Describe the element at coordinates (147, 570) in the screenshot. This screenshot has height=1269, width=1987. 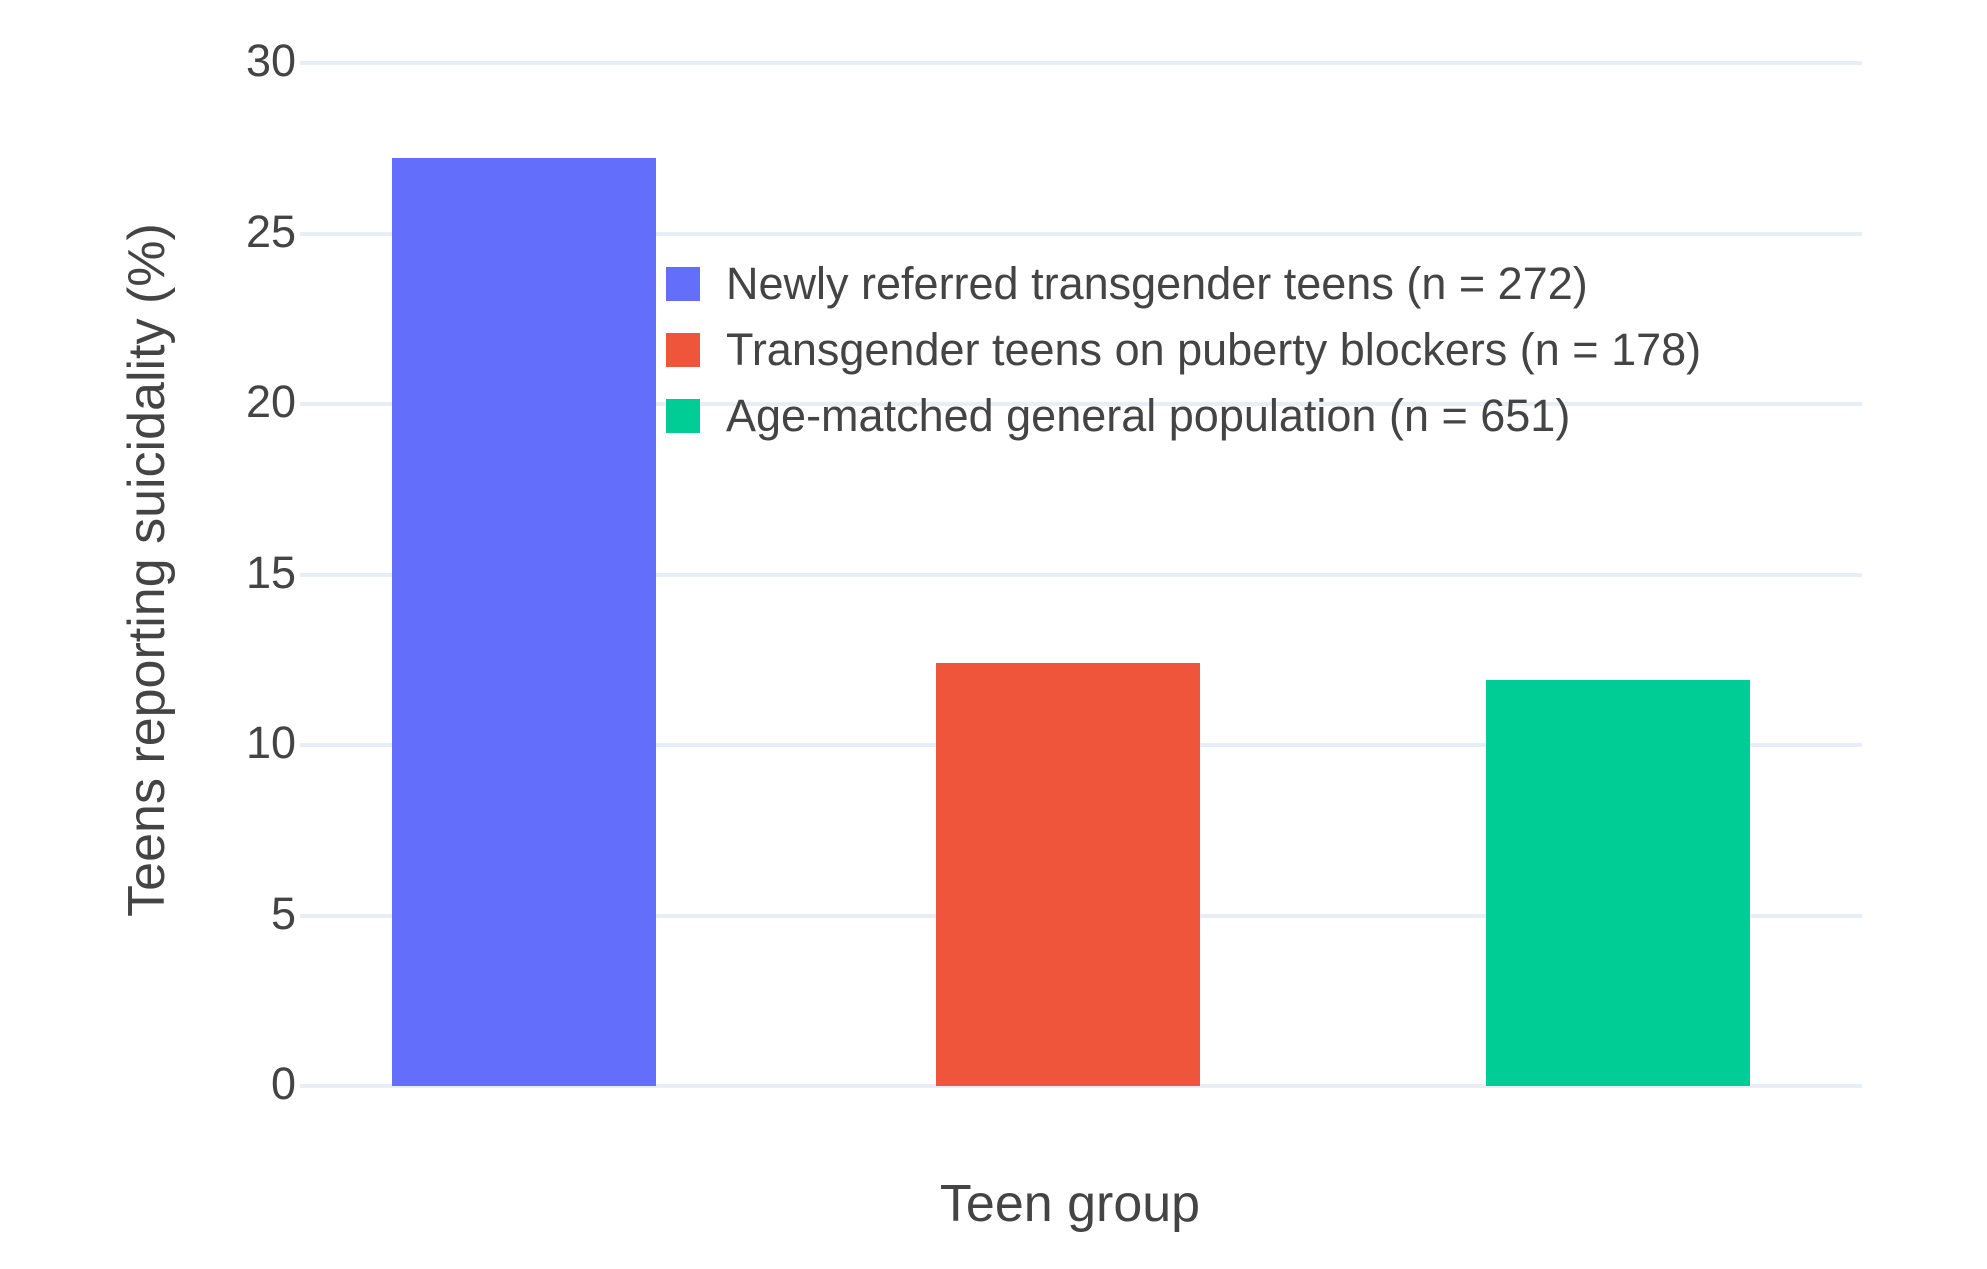
I see `y-axis-title: Teens reporting suicidality (%)` at that location.